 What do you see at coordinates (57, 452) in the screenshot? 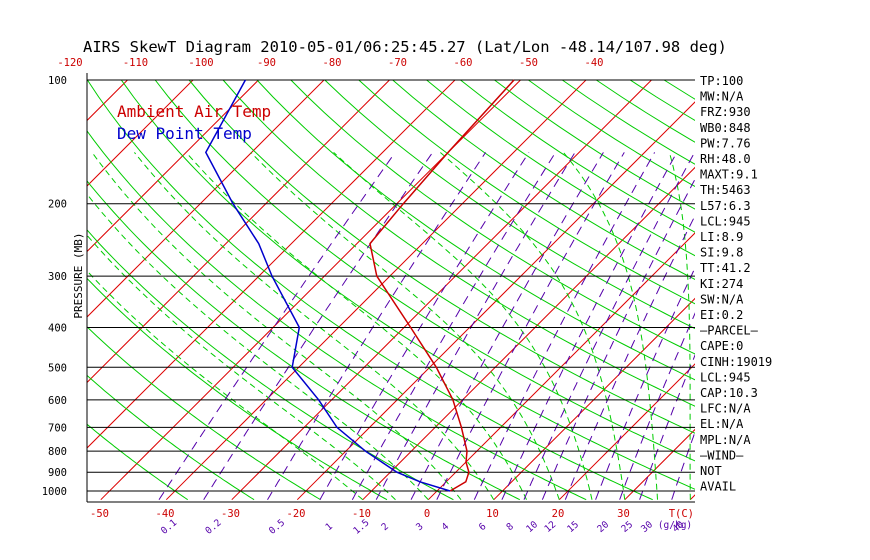
I see `pressure-tick-label: 800` at bounding box center [57, 452].